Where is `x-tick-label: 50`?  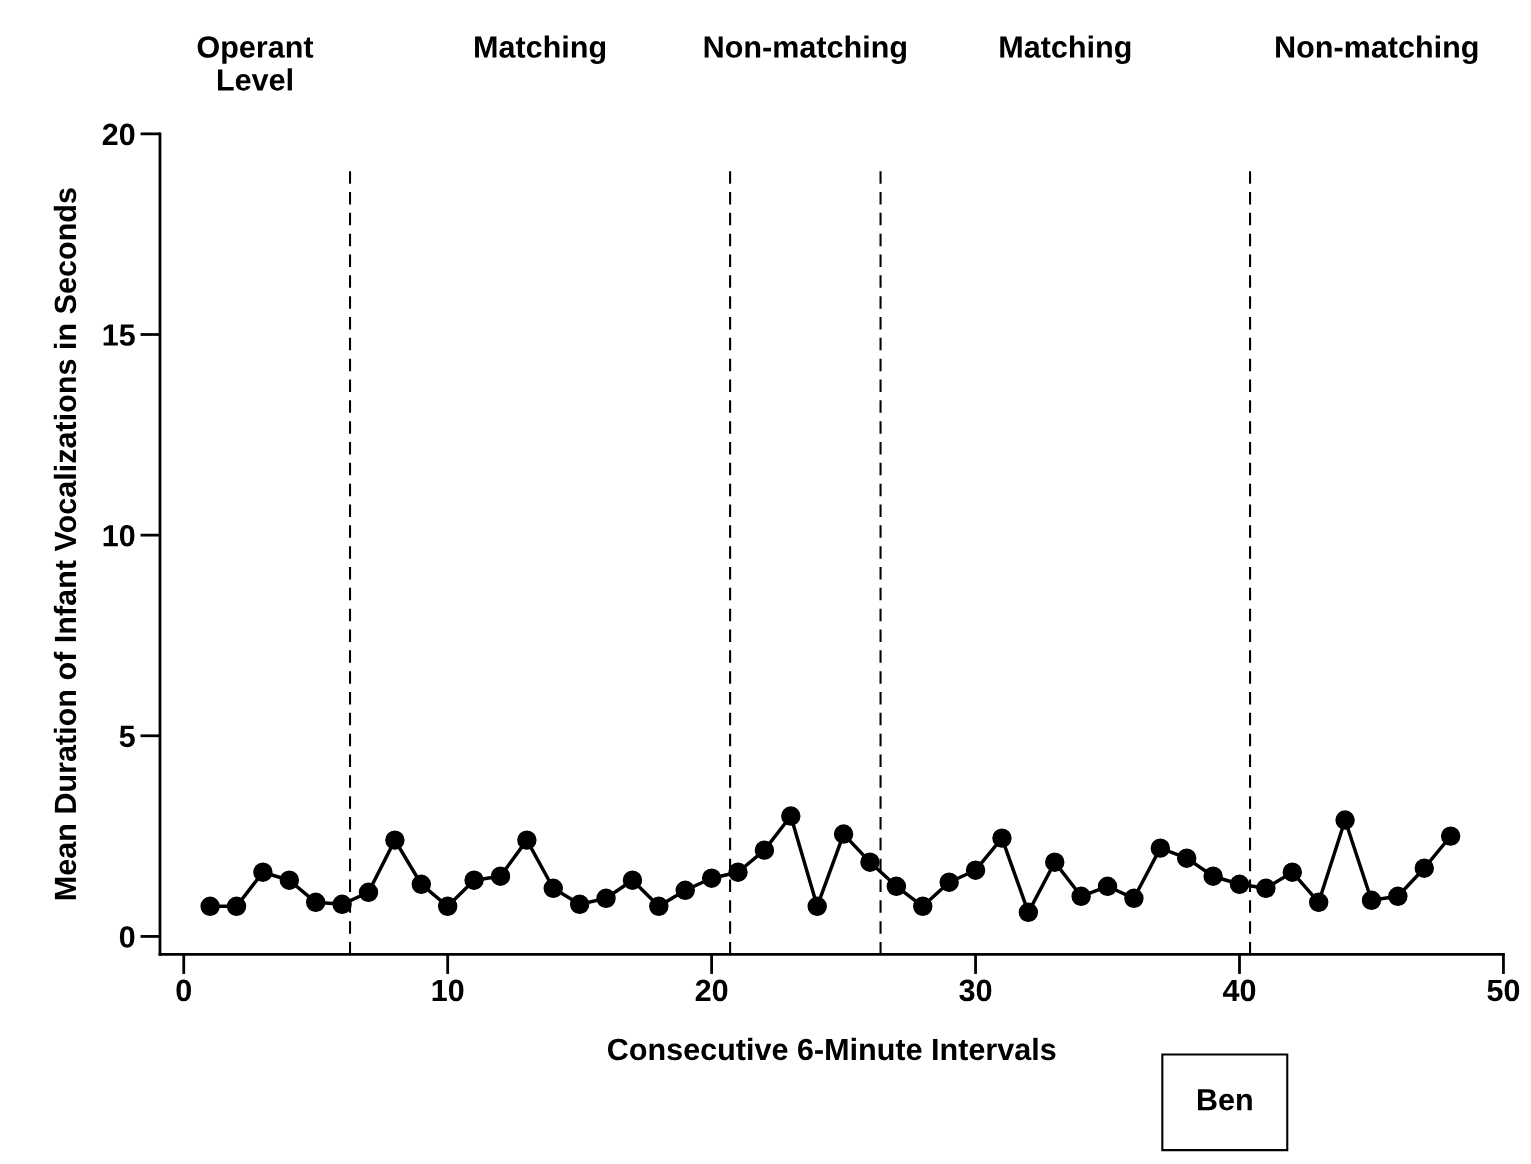
x-tick-label: 50 is located at coordinates (1503, 990).